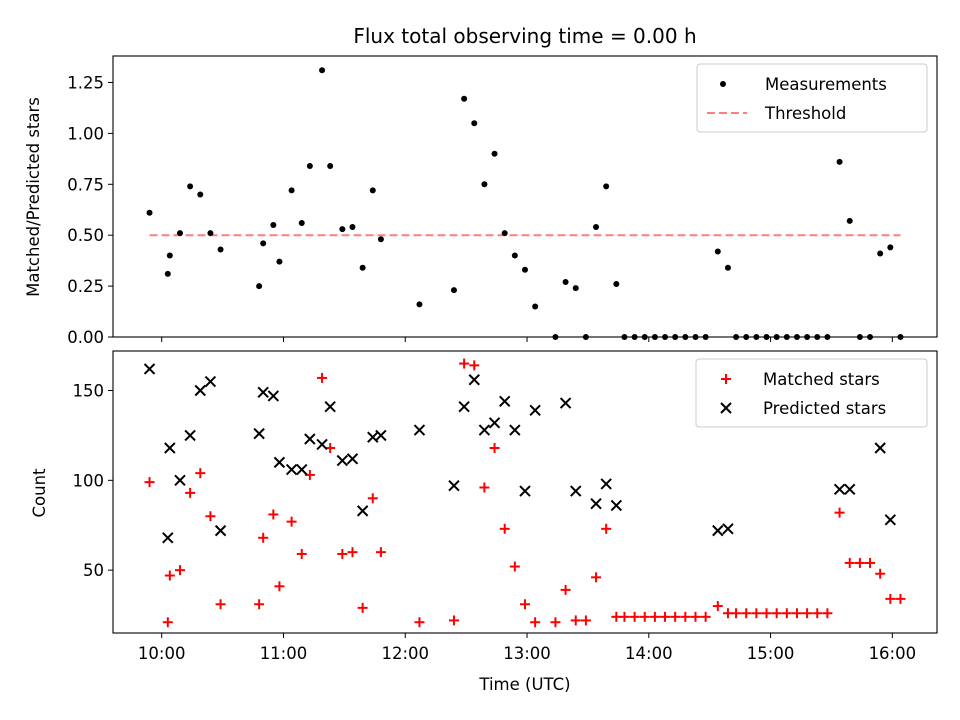  I want to click on legend-threshold-label: Threshold, so click(805, 113).